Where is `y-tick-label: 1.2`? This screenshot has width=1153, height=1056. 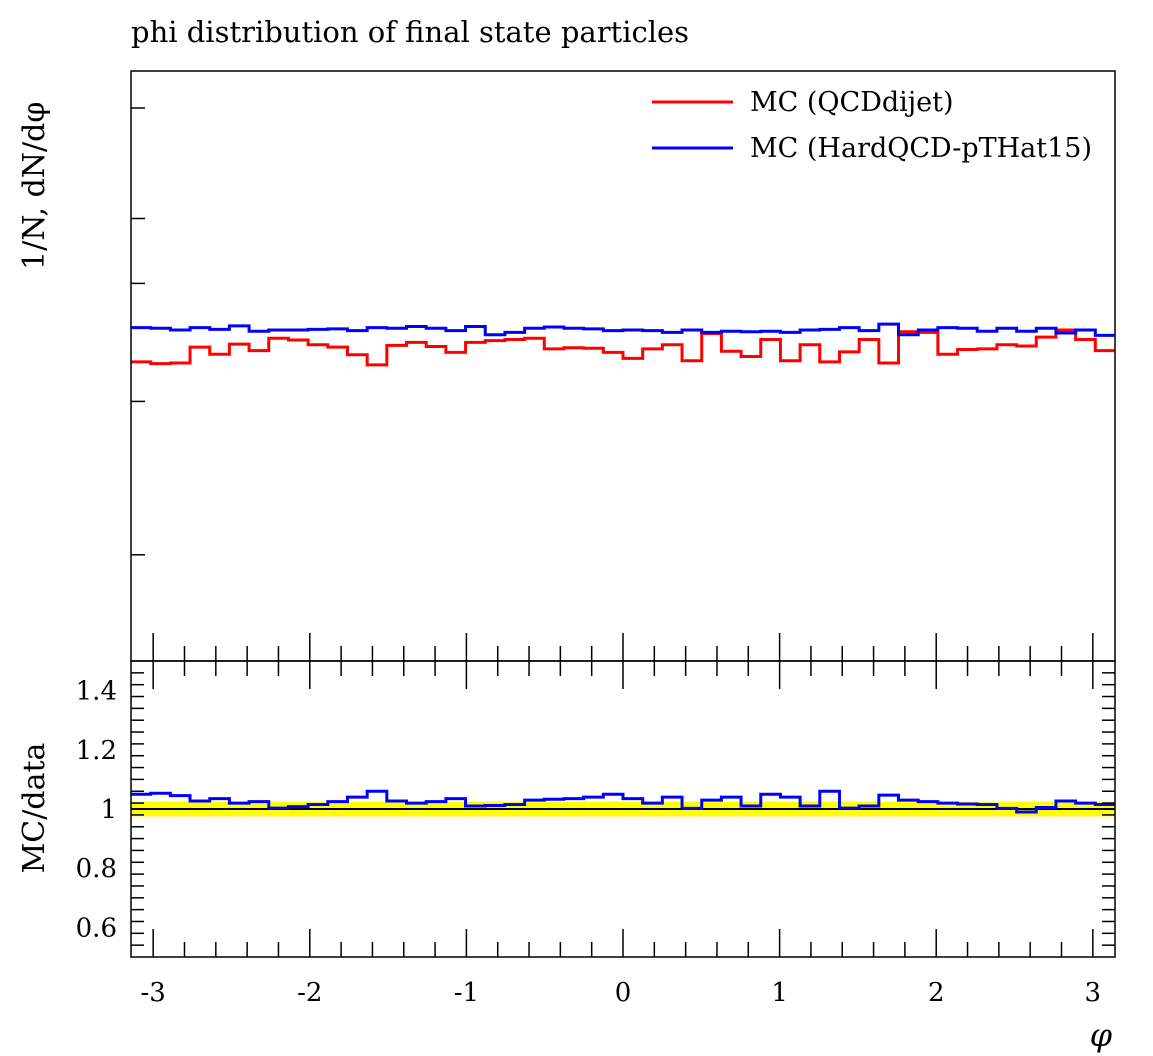 y-tick-label: 1.2 is located at coordinates (96, 751).